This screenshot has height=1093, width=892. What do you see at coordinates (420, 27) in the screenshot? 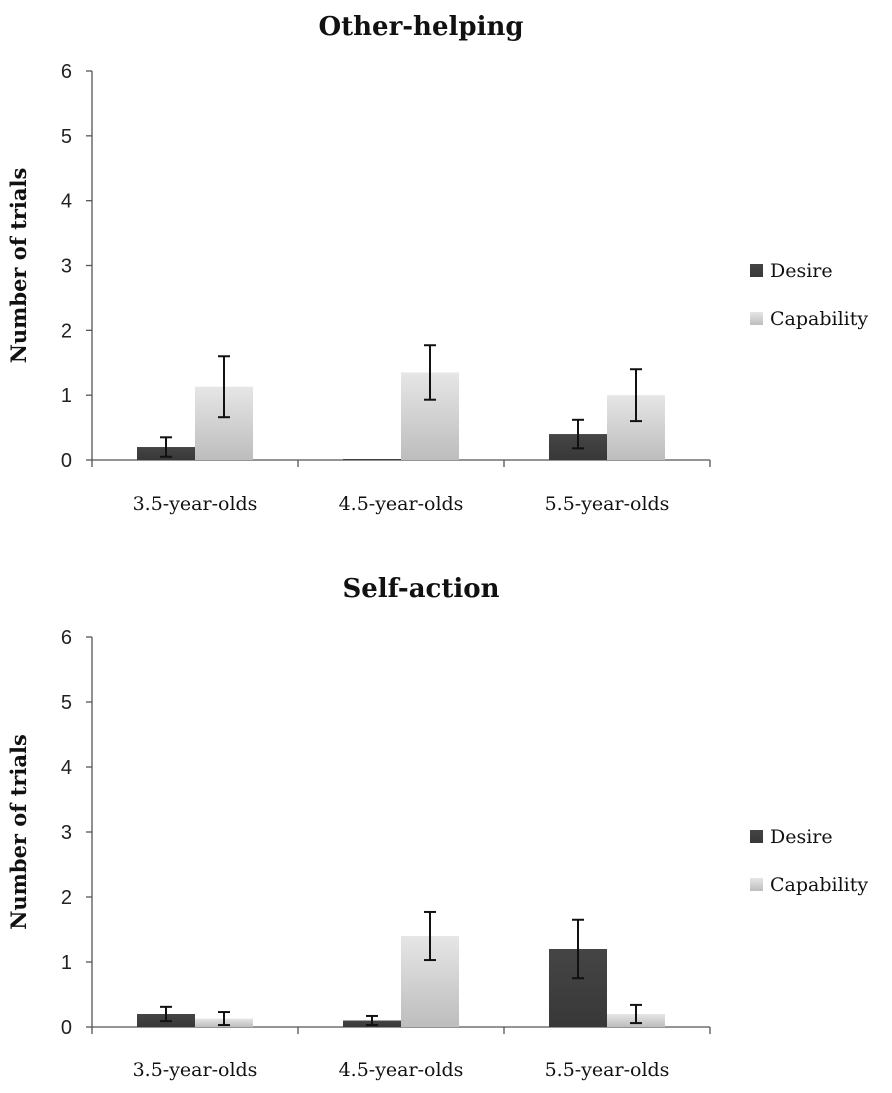
I see `chart-title: Other-helping` at bounding box center [420, 27].